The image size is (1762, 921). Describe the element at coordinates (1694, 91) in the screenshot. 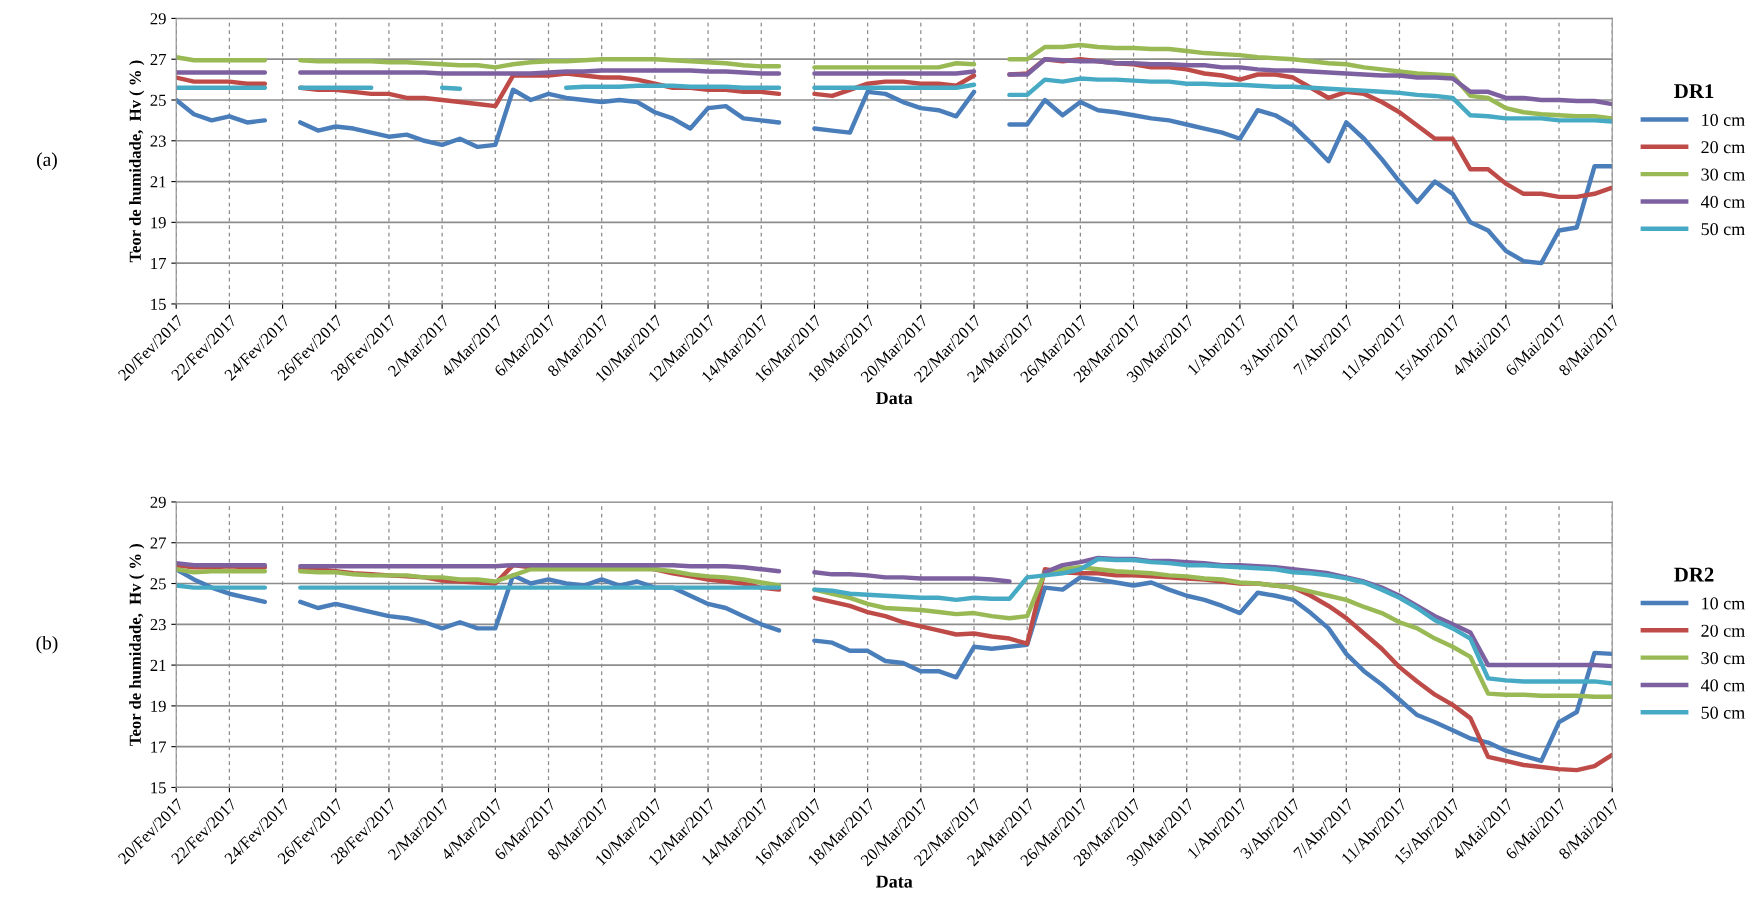

I see `legend-title: DR1` at that location.